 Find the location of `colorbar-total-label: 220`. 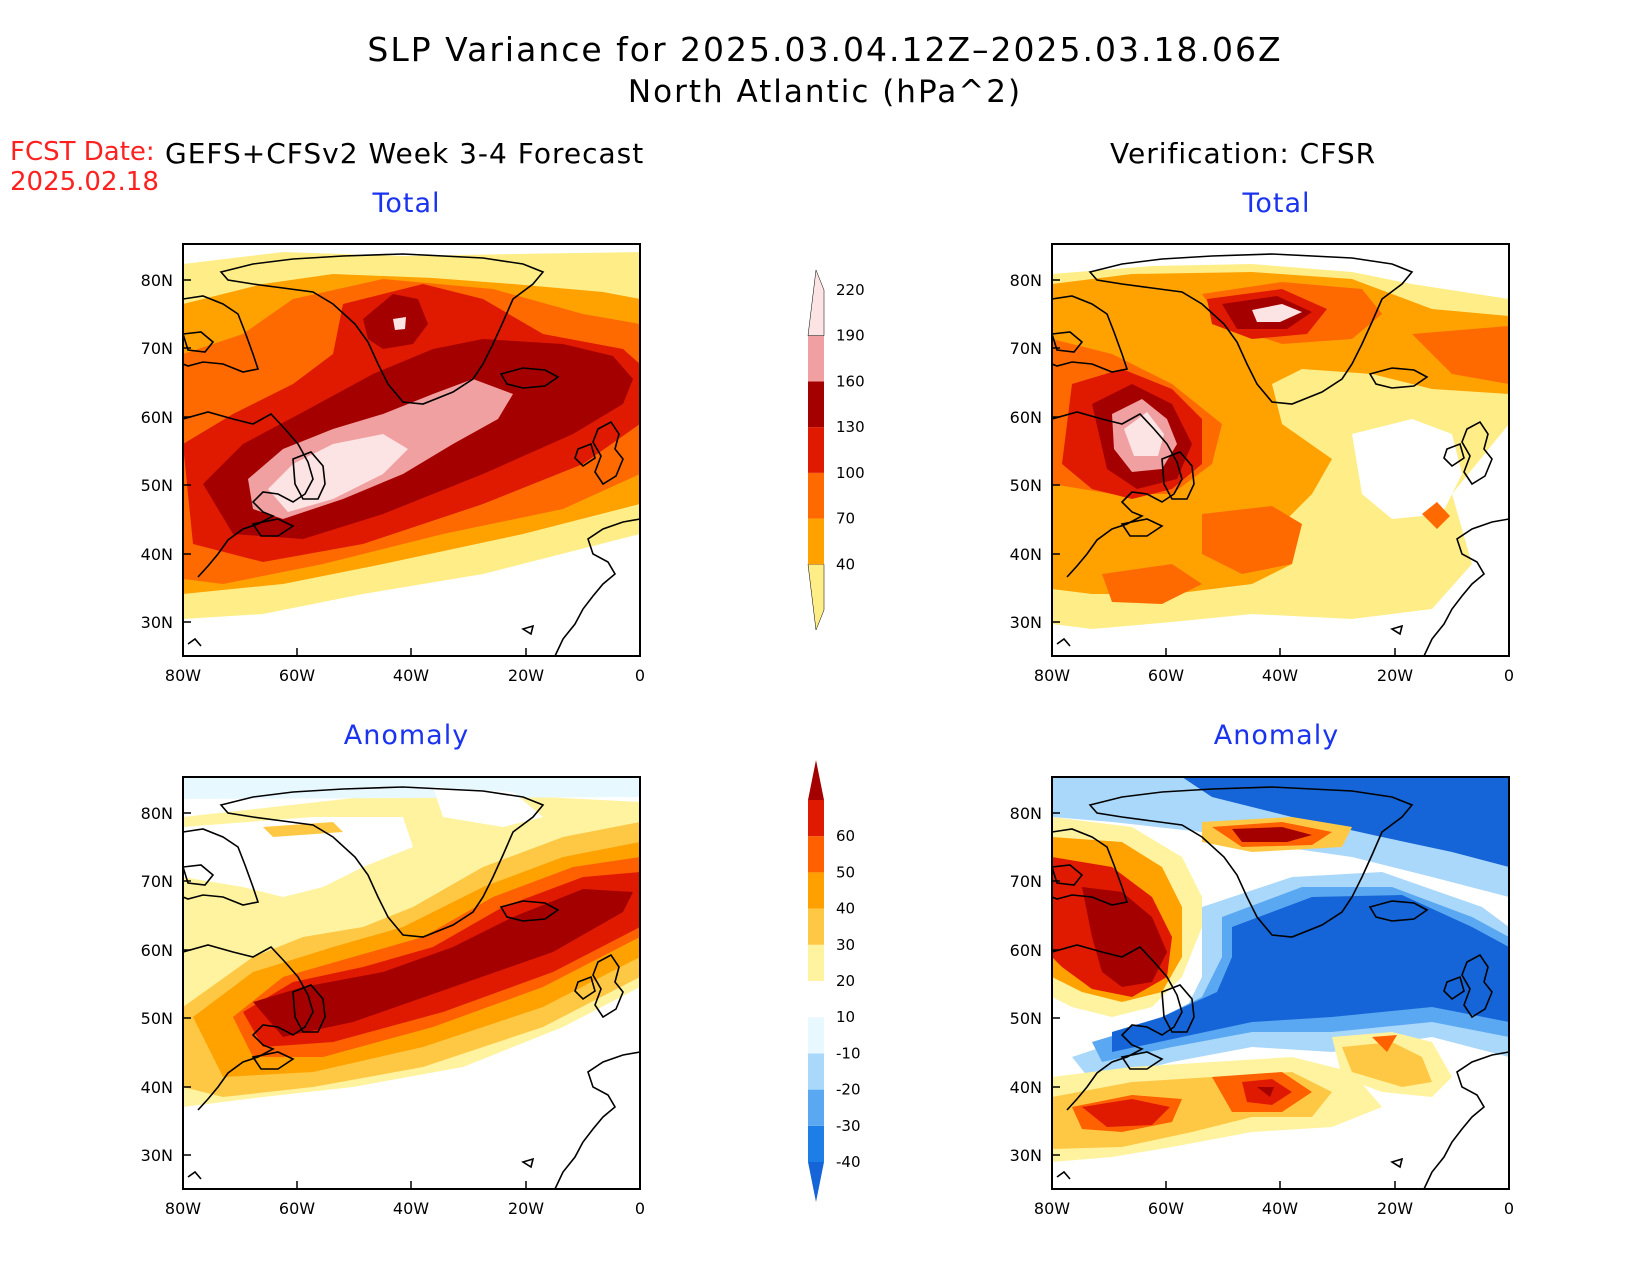

colorbar-total-label: 220 is located at coordinates (850, 290).